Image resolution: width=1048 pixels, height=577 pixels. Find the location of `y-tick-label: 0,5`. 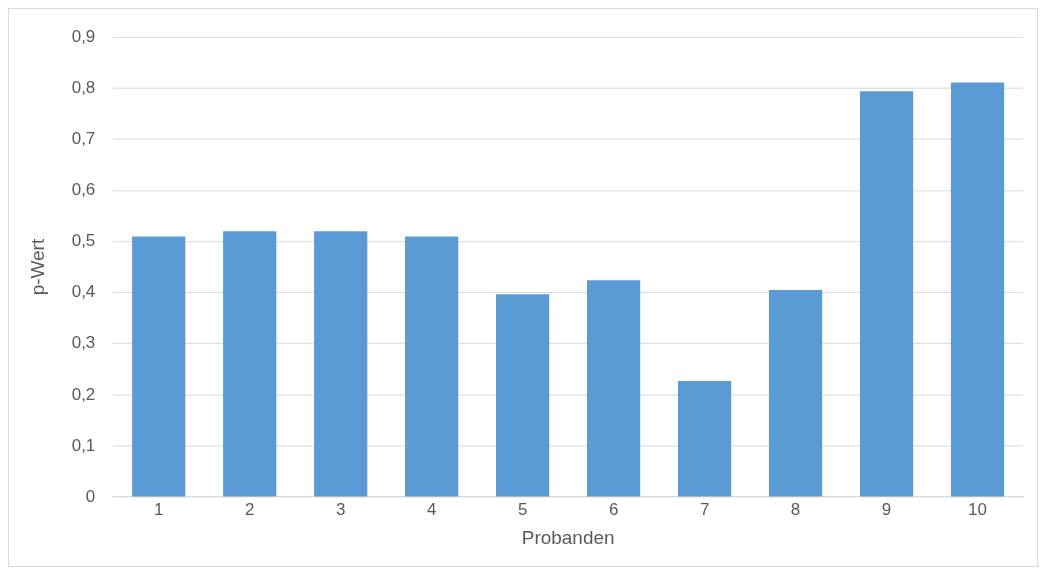

y-tick-label: 0,5 is located at coordinates (83, 241).